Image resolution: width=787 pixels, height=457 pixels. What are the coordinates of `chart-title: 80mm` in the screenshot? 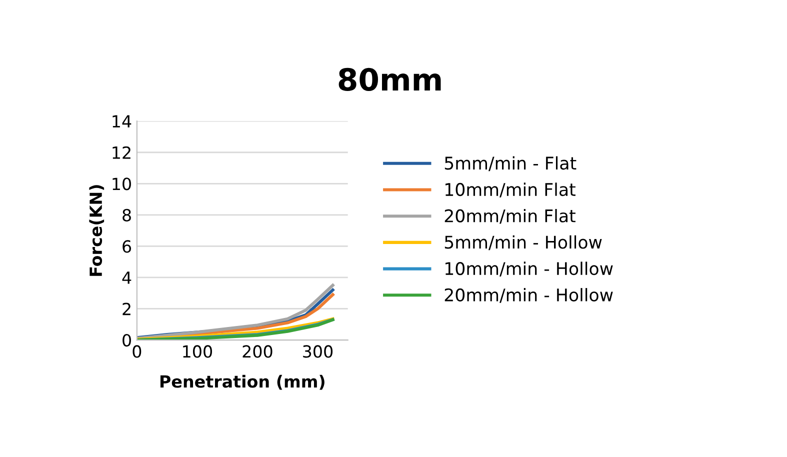 It's located at (389, 79).